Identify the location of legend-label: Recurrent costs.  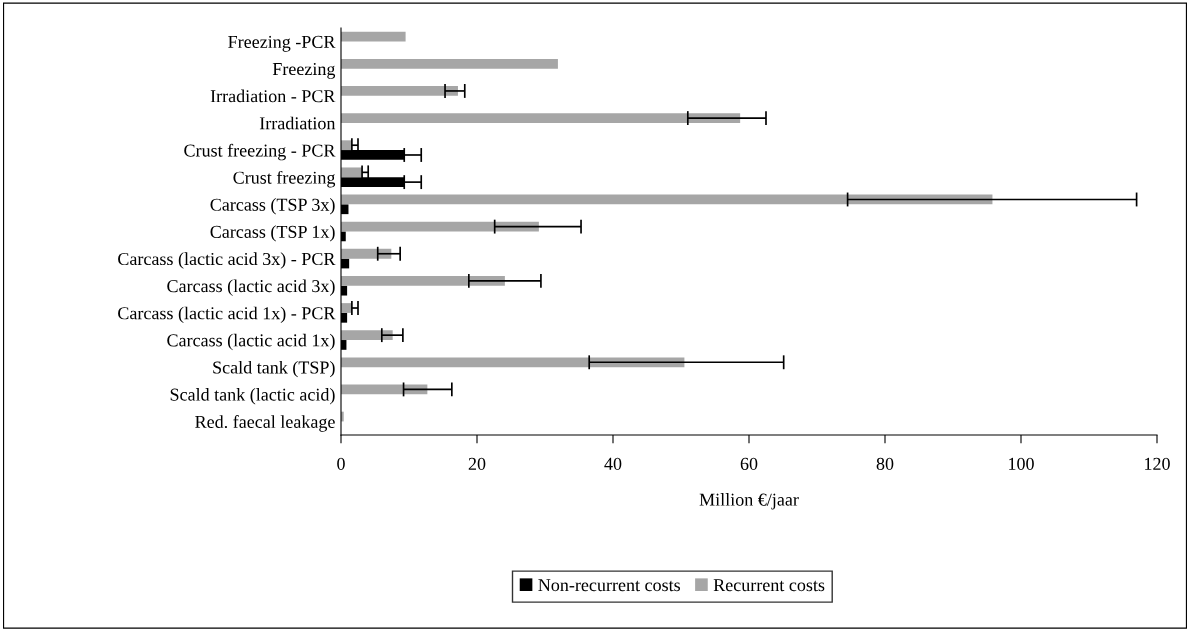
(769, 585).